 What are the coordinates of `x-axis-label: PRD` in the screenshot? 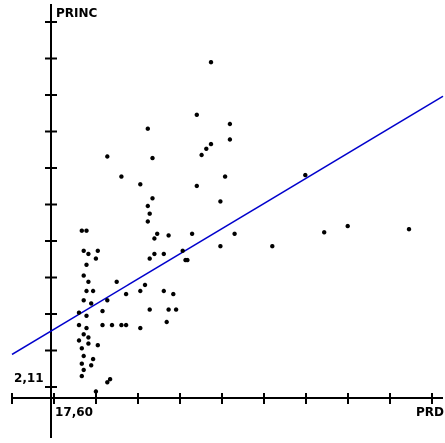 It's located at (430, 412).